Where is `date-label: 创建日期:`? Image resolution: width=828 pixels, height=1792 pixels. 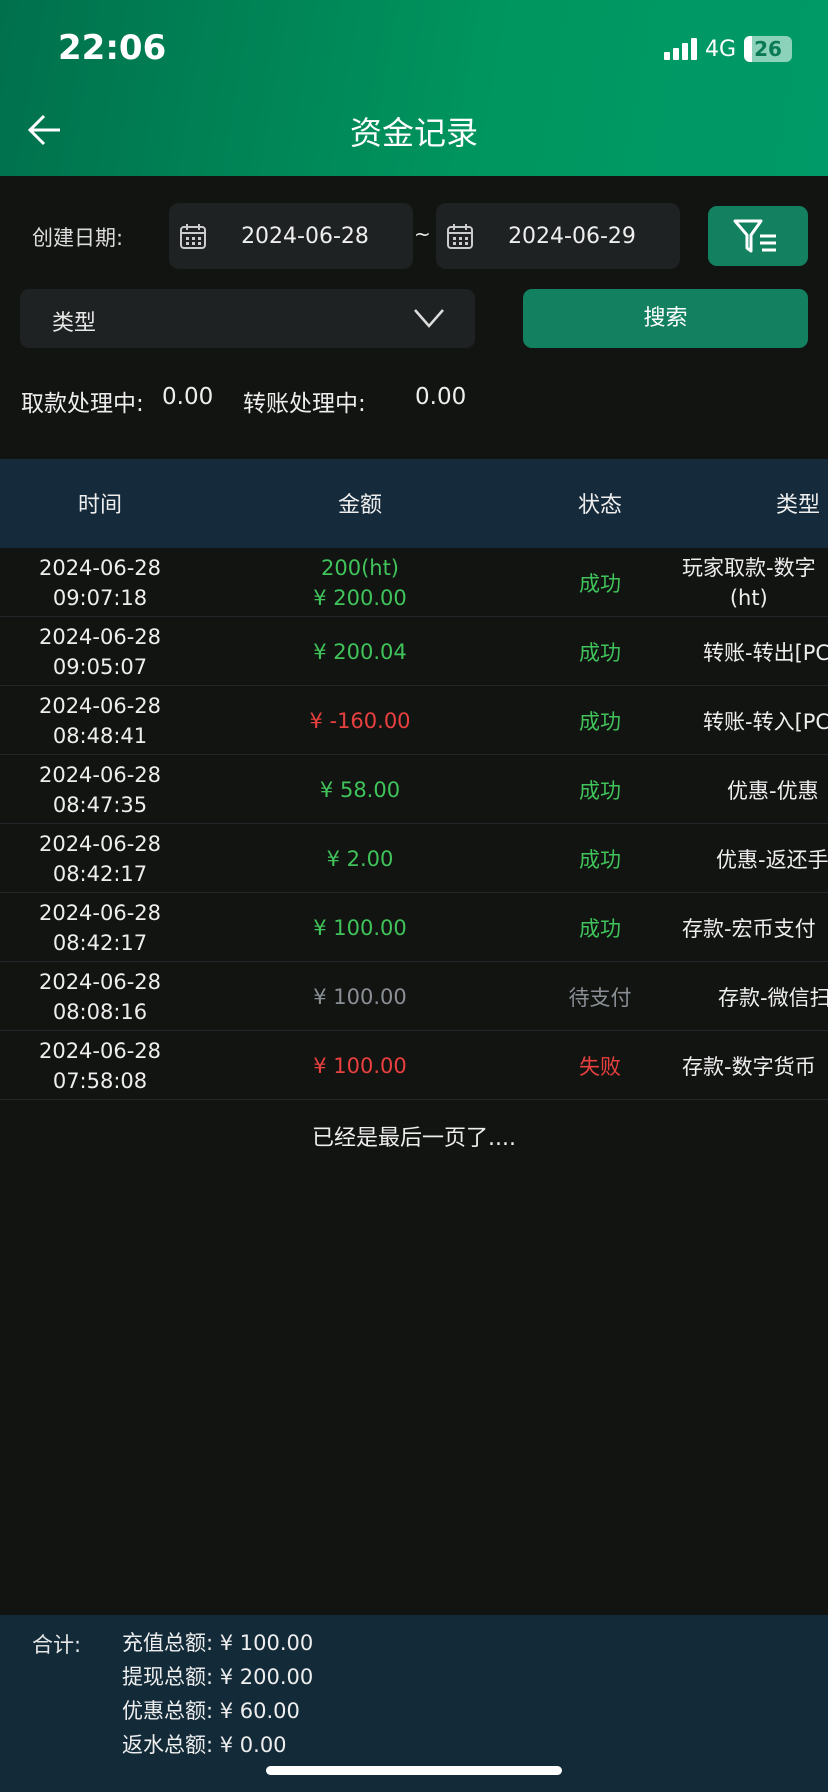
date-label: 创建日期: is located at coordinates (78, 238).